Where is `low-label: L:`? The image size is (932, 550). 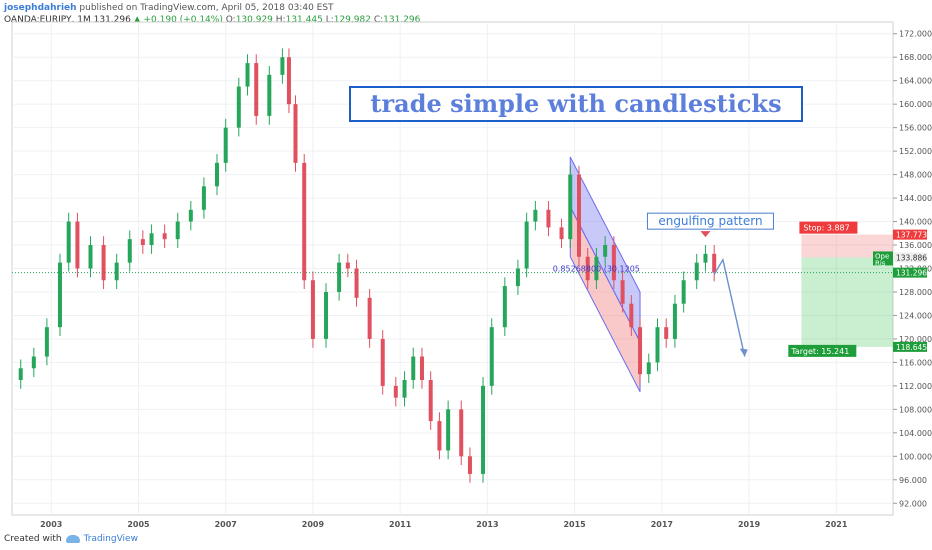
low-label: L: is located at coordinates (329, 20).